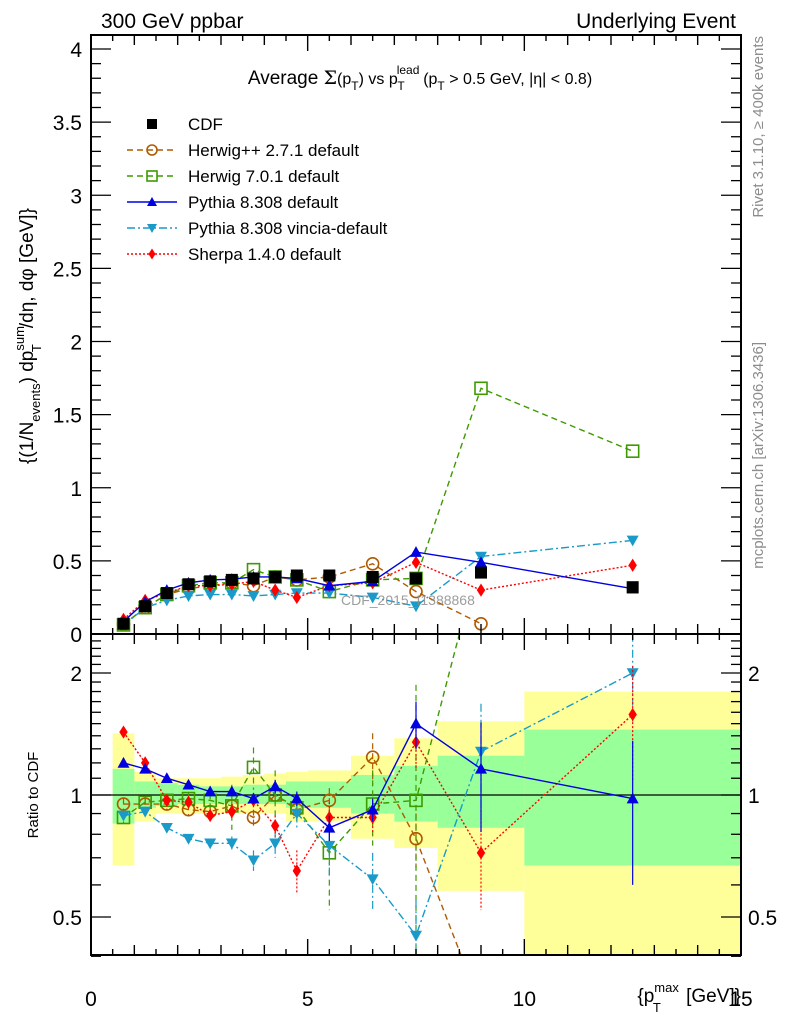 Image resolution: width=786 pixels, height=1024 pixels. What do you see at coordinates (67, 416) in the screenshot?
I see `y-tick-label: 1.5` at bounding box center [67, 416].